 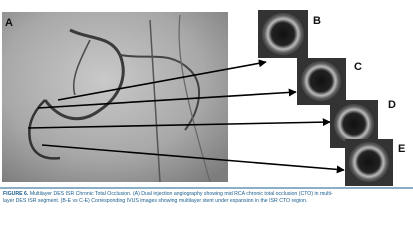 I want to click on caption-label: FIGURE 6., so click(x=16, y=194).